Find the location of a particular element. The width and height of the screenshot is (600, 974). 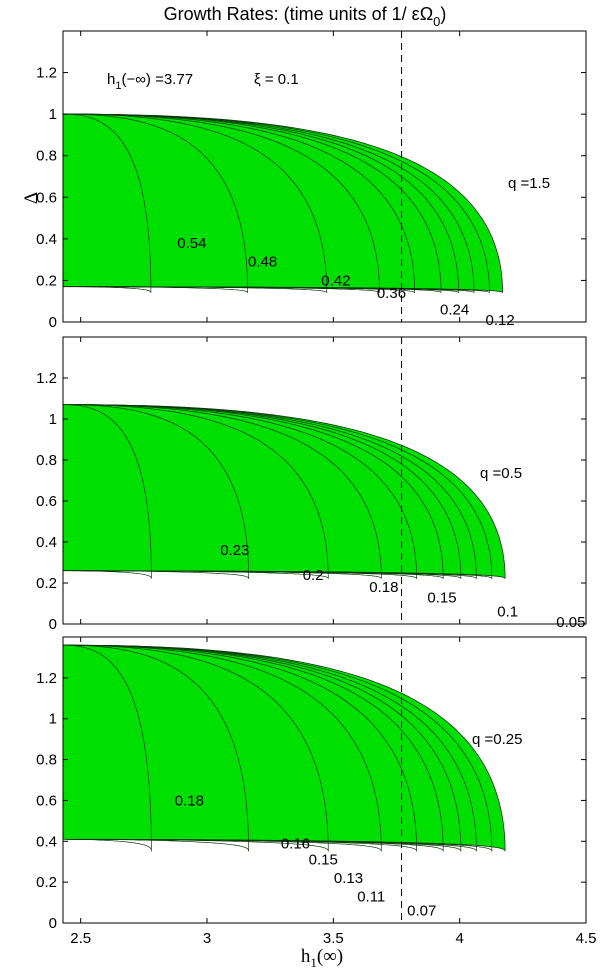

q-value-label: q =0.25 is located at coordinates (497, 739).